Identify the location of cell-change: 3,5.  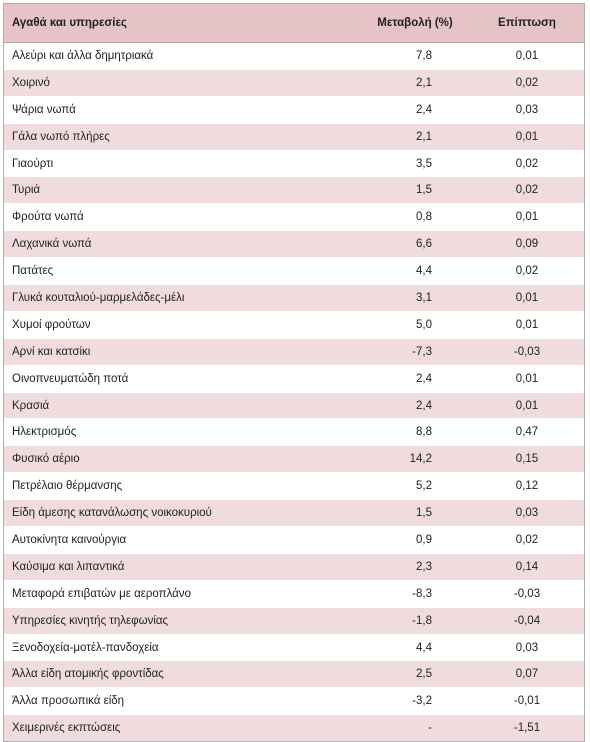
(415, 163).